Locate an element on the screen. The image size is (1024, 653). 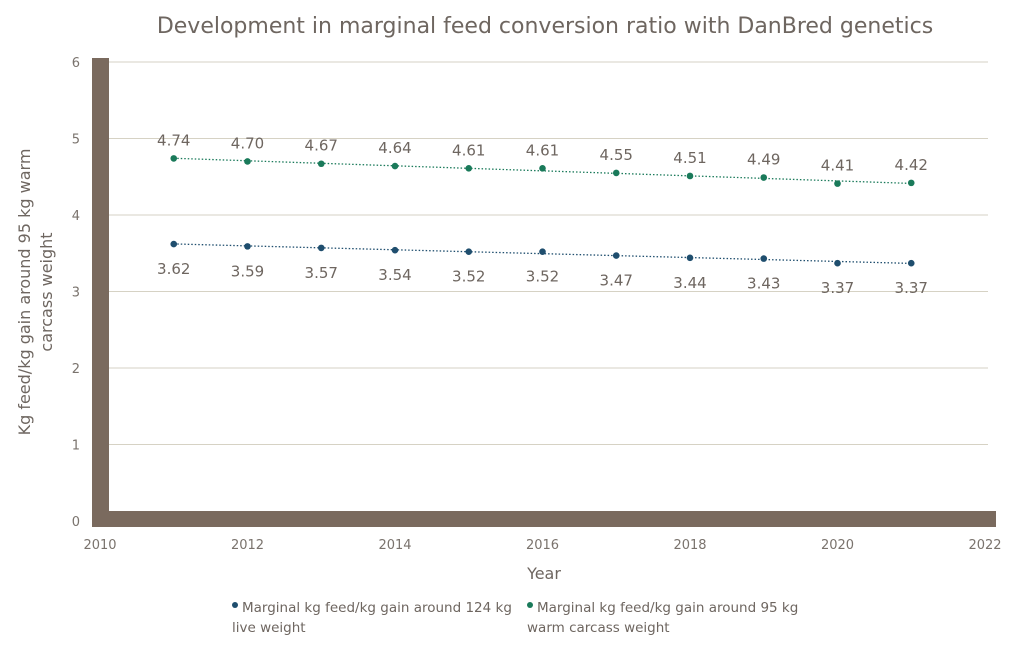
data-label: 4.67 is located at coordinates (321, 146).